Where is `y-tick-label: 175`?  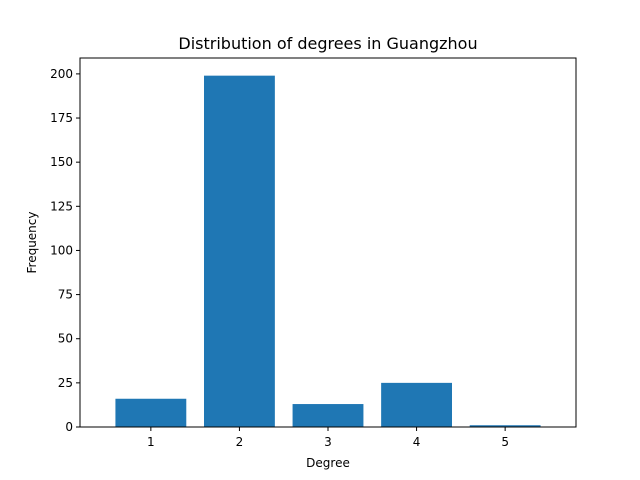 y-tick-label: 175 is located at coordinates (61, 118).